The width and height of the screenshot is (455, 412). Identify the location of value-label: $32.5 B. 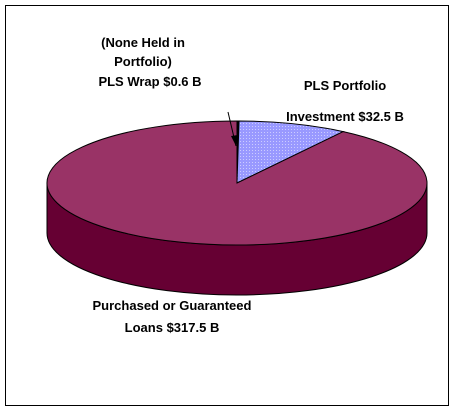
(381, 116).